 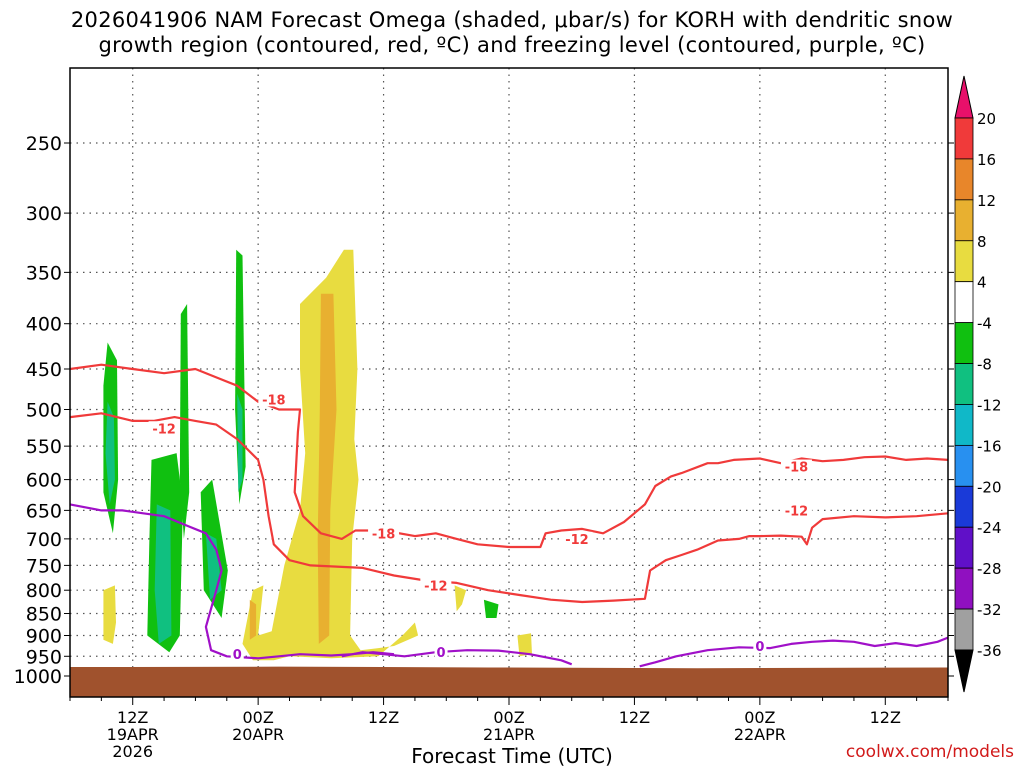 I want to click on colorbar-label: -12, so click(x=989, y=405).